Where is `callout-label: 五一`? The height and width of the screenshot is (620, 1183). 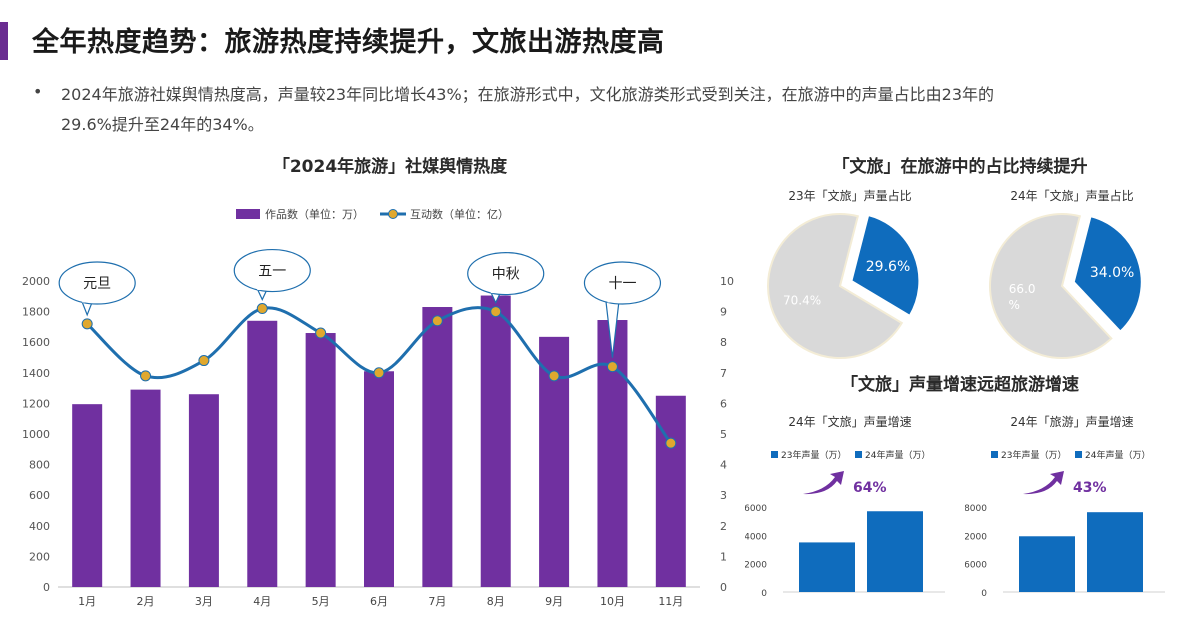 callout-label: 五一 is located at coordinates (272, 272).